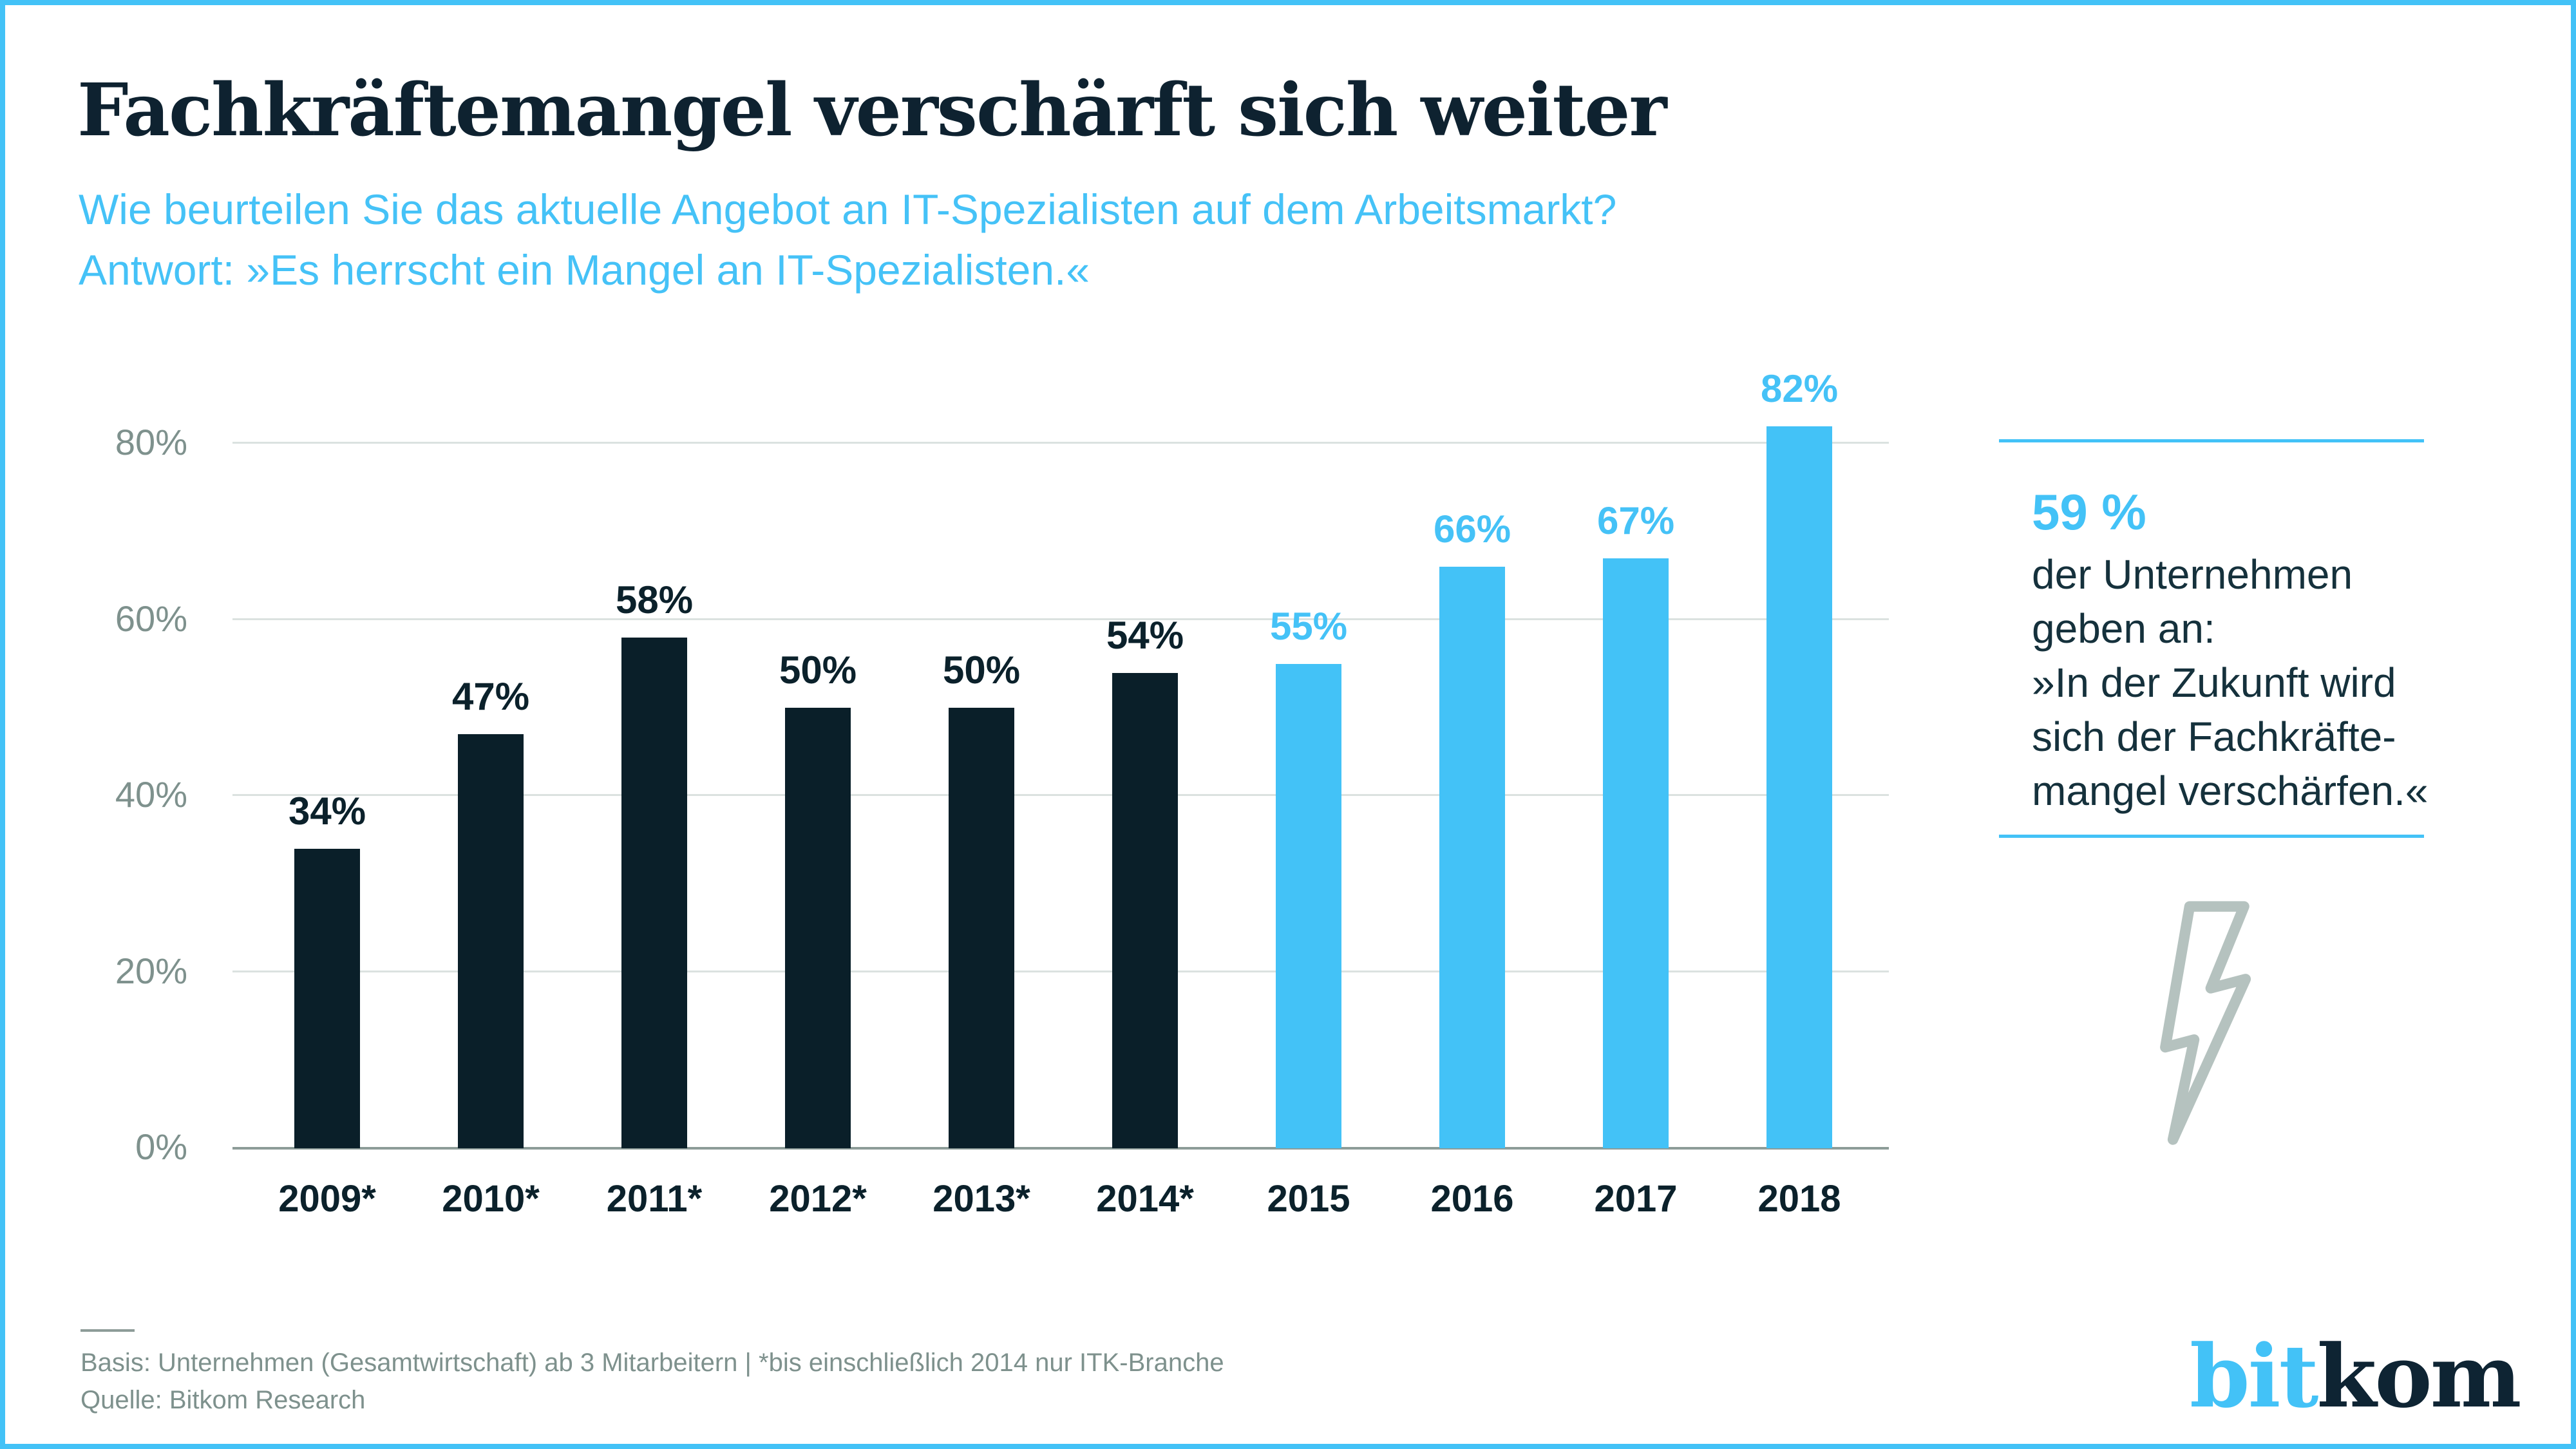 This screenshot has width=2576, height=1449. What do you see at coordinates (2192, 574) in the screenshot?
I see `sidebar-text-line: der Unternehmen` at bounding box center [2192, 574].